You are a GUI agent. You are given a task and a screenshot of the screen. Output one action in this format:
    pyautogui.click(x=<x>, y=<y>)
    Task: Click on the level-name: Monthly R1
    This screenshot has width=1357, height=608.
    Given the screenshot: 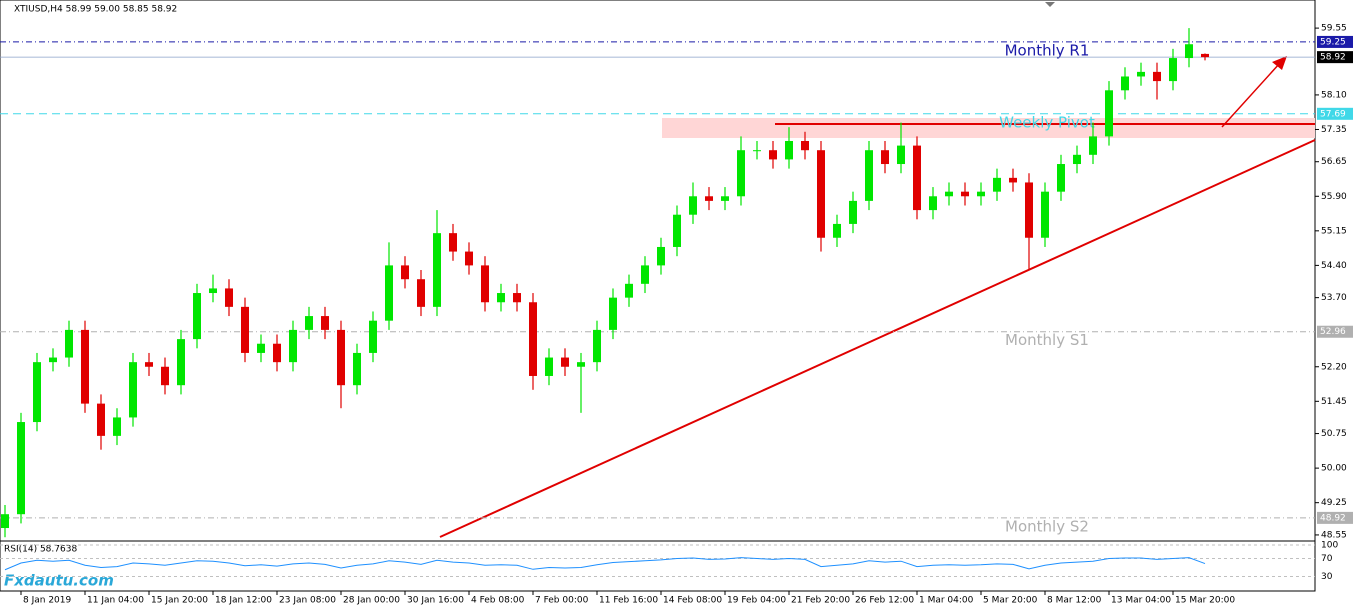 What is the action you would take?
    pyautogui.click(x=1047, y=50)
    